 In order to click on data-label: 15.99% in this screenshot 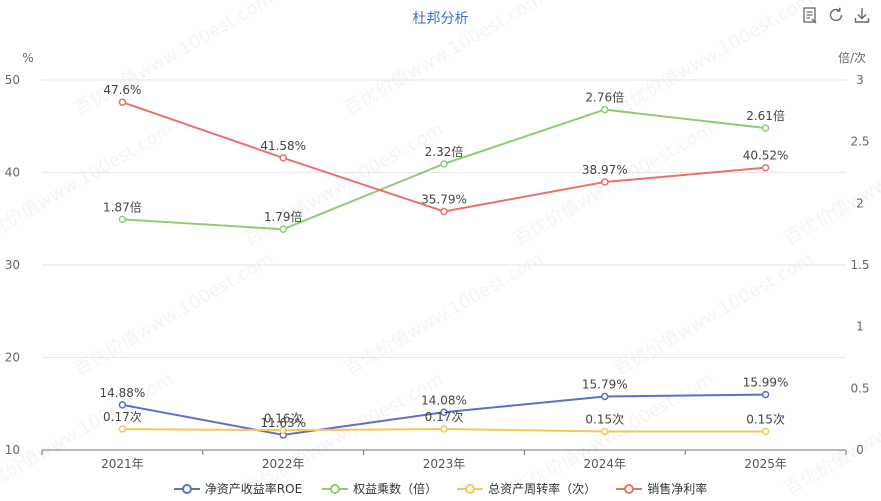, I will do `click(766, 383)`.